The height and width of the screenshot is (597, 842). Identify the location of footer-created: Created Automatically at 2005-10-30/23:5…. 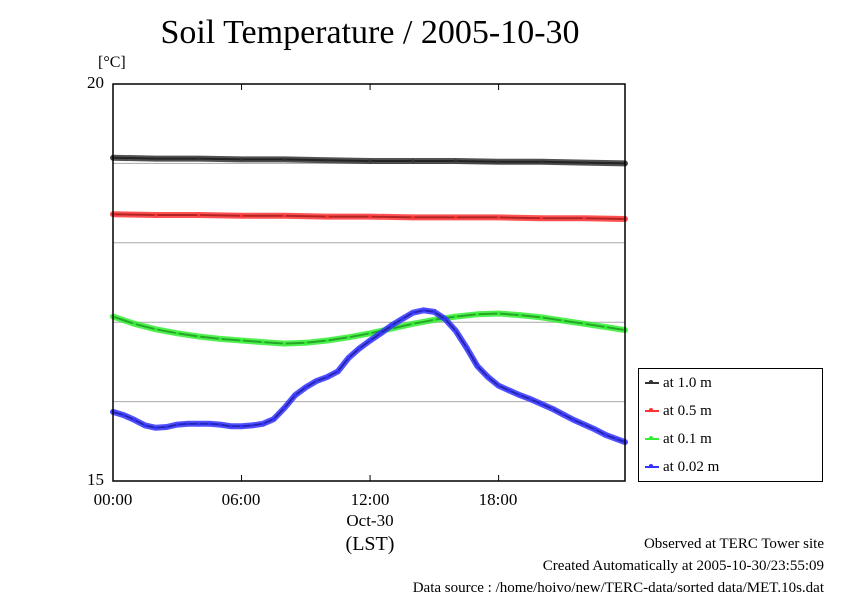
(683, 566).